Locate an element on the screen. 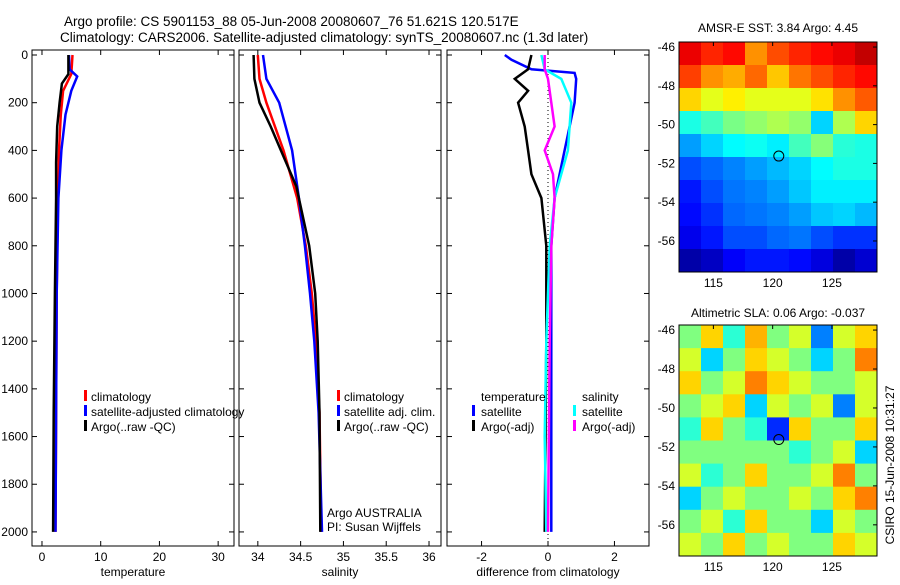 The height and width of the screenshot is (585, 900). argo-location-marker is located at coordinates (779, 440).